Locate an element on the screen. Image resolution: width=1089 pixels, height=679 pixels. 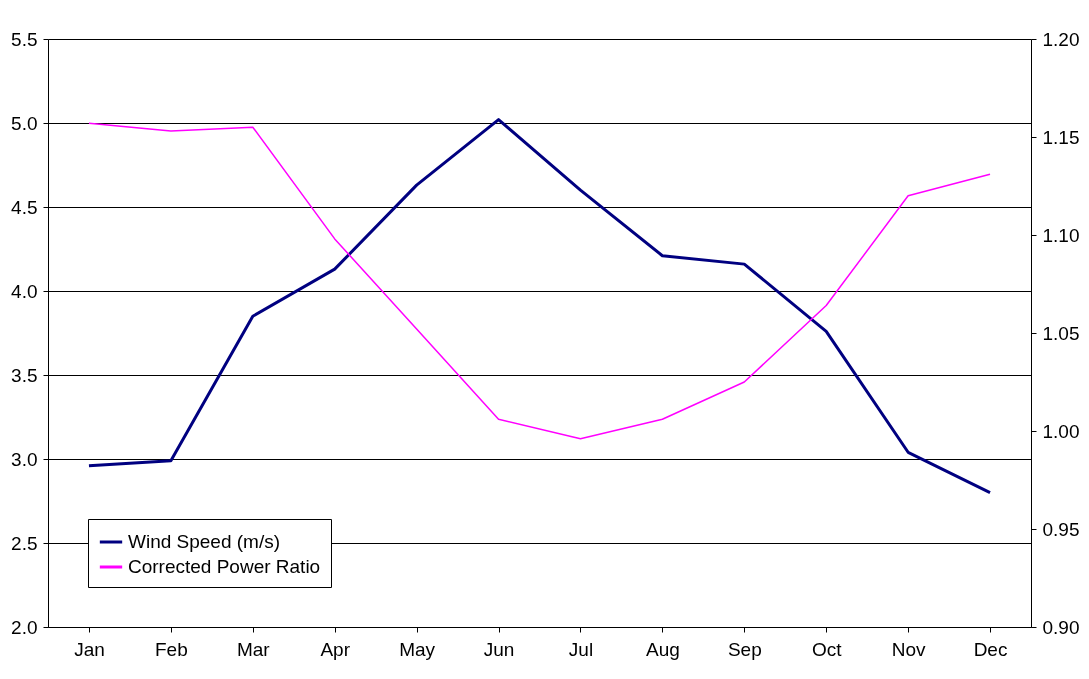
legend-label: Wind Speed (m/s) is located at coordinates (204, 541).